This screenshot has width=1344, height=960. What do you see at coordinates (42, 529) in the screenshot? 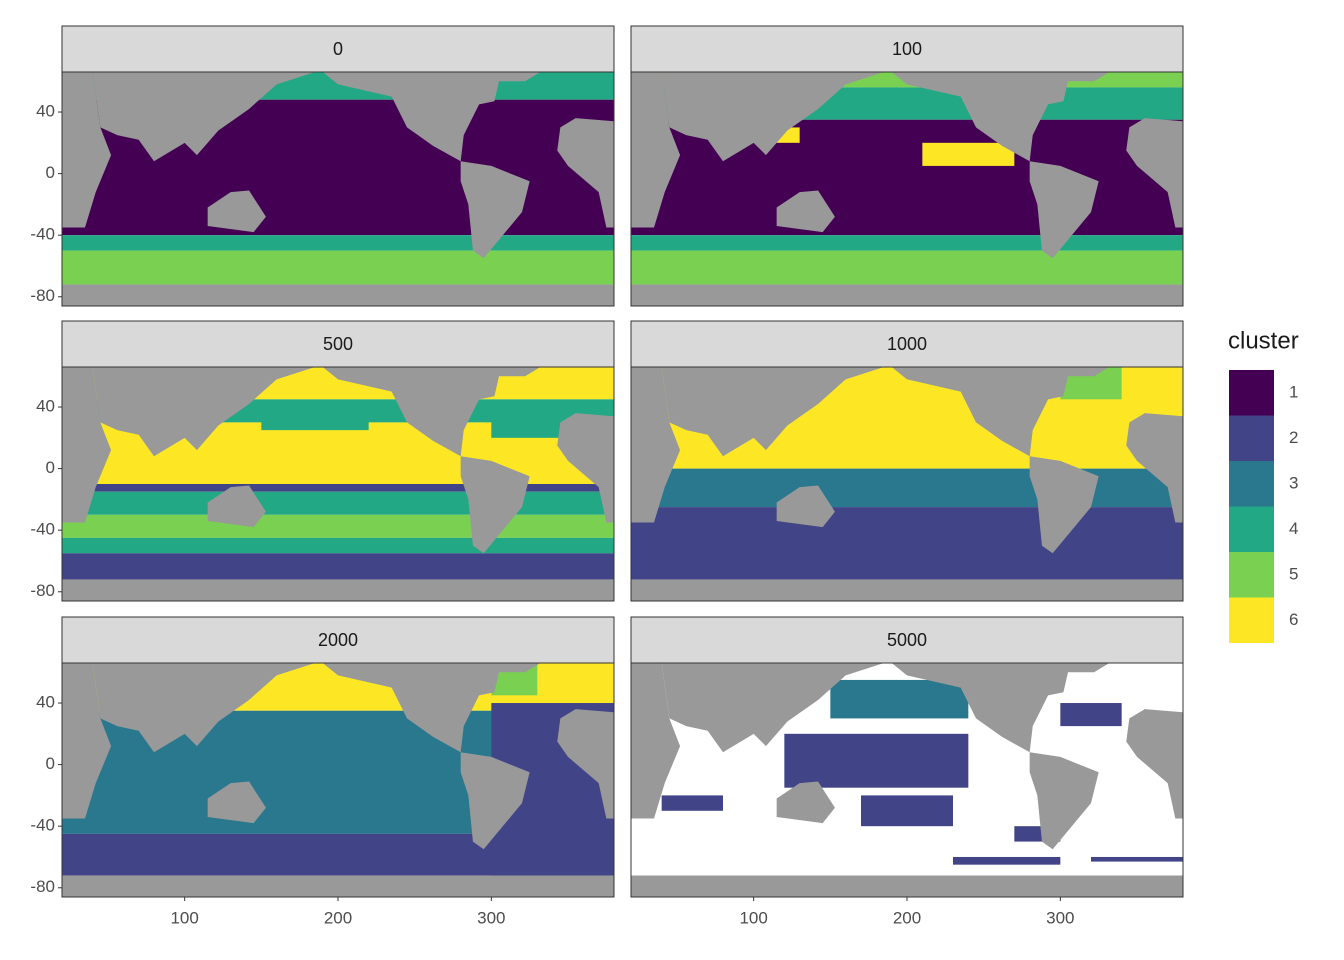
I see `y-tick-label: -40` at bounding box center [42, 529].